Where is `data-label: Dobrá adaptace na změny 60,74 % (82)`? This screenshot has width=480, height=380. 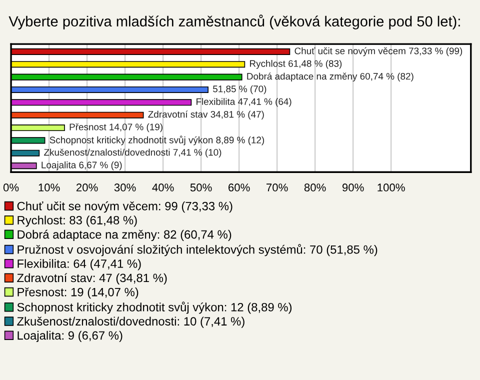 data-label: Dobrá adaptace na změny 60,74 % (82) is located at coordinates (330, 77).